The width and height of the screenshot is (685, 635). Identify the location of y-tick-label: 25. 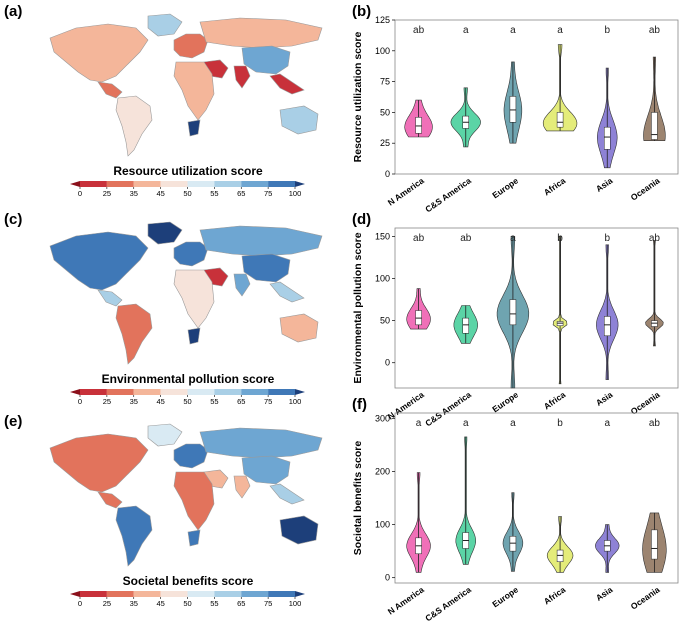
(385, 143).